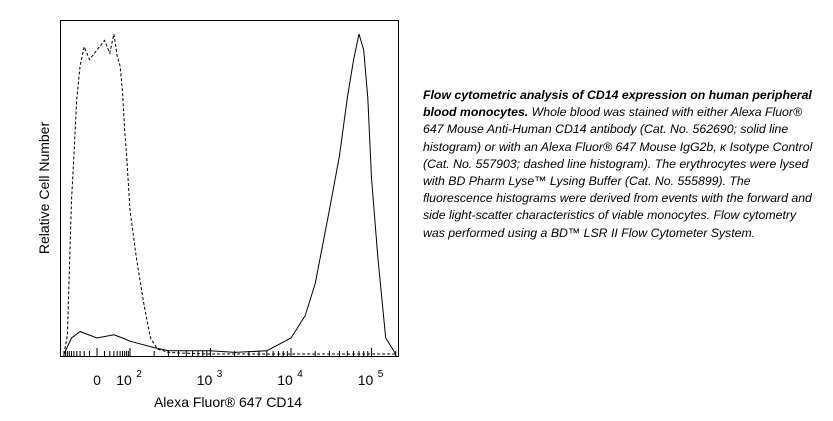 Image resolution: width=833 pixels, height=421 pixels. Describe the element at coordinates (300, 374) in the screenshot. I see `x-tick-exponent: 4` at that location.